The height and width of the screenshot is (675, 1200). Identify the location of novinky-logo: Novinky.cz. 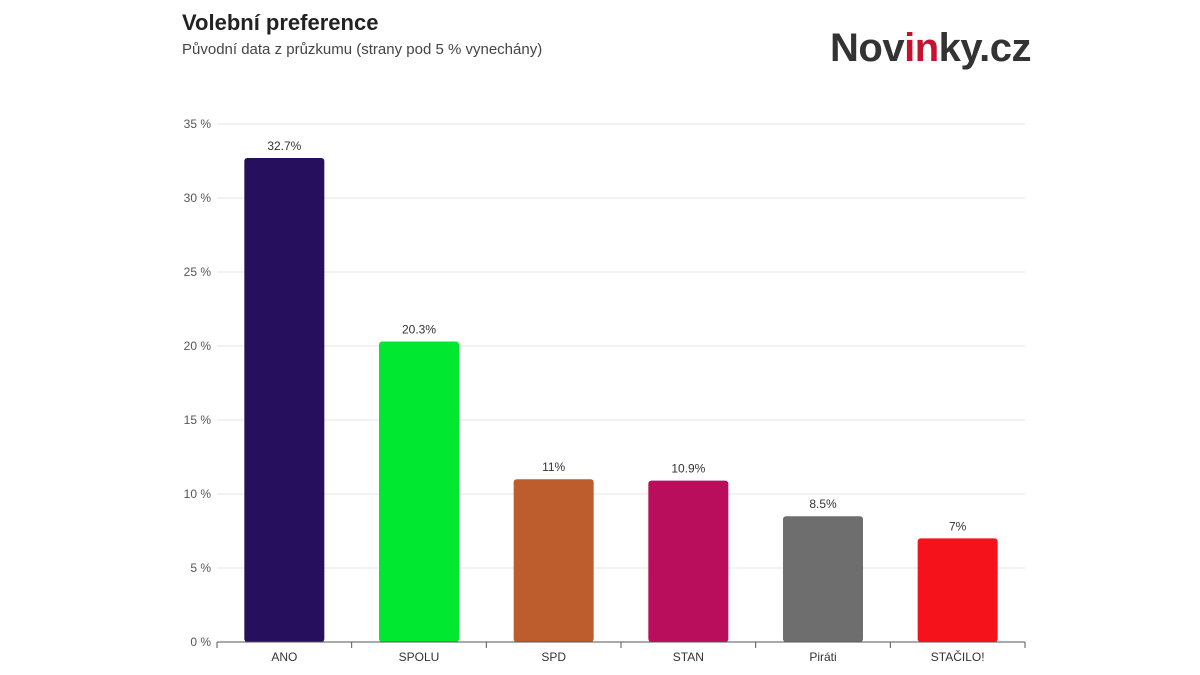
(931, 48).